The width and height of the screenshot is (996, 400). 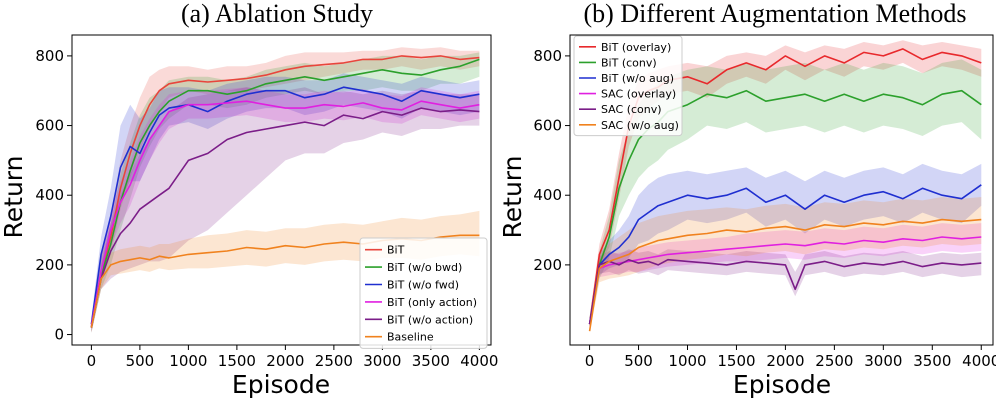 What do you see at coordinates (432, 302) in the screenshot?
I see `legend-label: BiT (only action)` at bounding box center [432, 302].